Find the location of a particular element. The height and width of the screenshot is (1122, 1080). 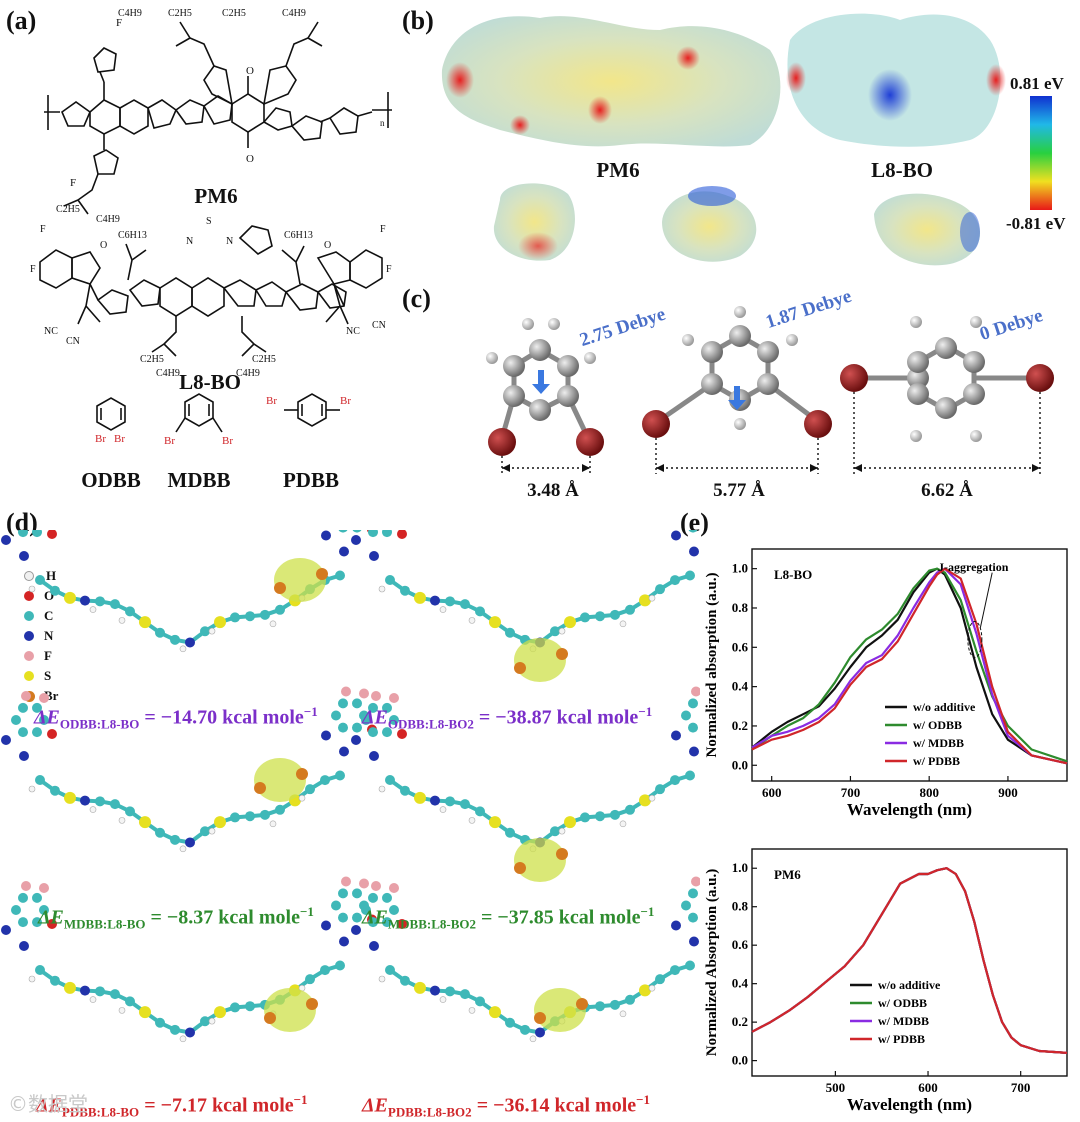

chain-c2h5-b: C2H5 is located at coordinates (234, 13).